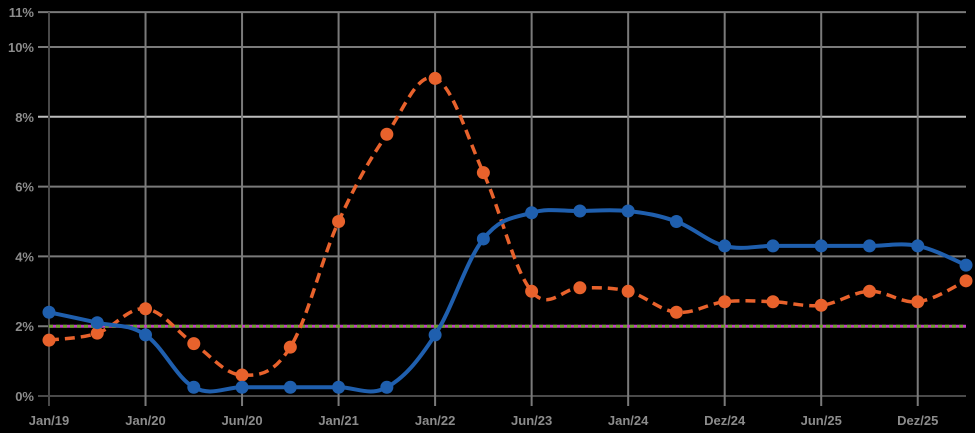 The height and width of the screenshot is (433, 975). Describe the element at coordinates (22, 12) in the screenshot. I see `y-tick-label: 11%` at that location.